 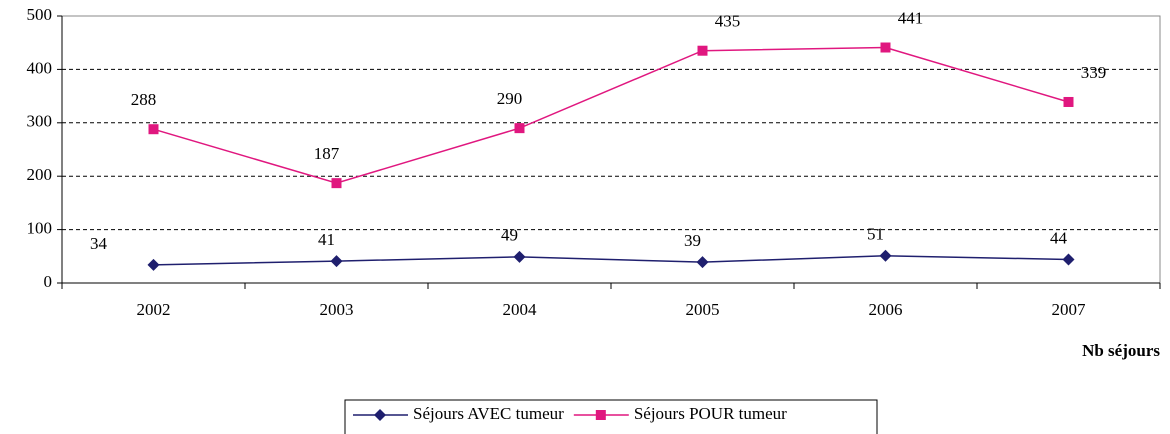 What do you see at coordinates (144, 99) in the screenshot?
I see `data-label: 288` at bounding box center [144, 99].